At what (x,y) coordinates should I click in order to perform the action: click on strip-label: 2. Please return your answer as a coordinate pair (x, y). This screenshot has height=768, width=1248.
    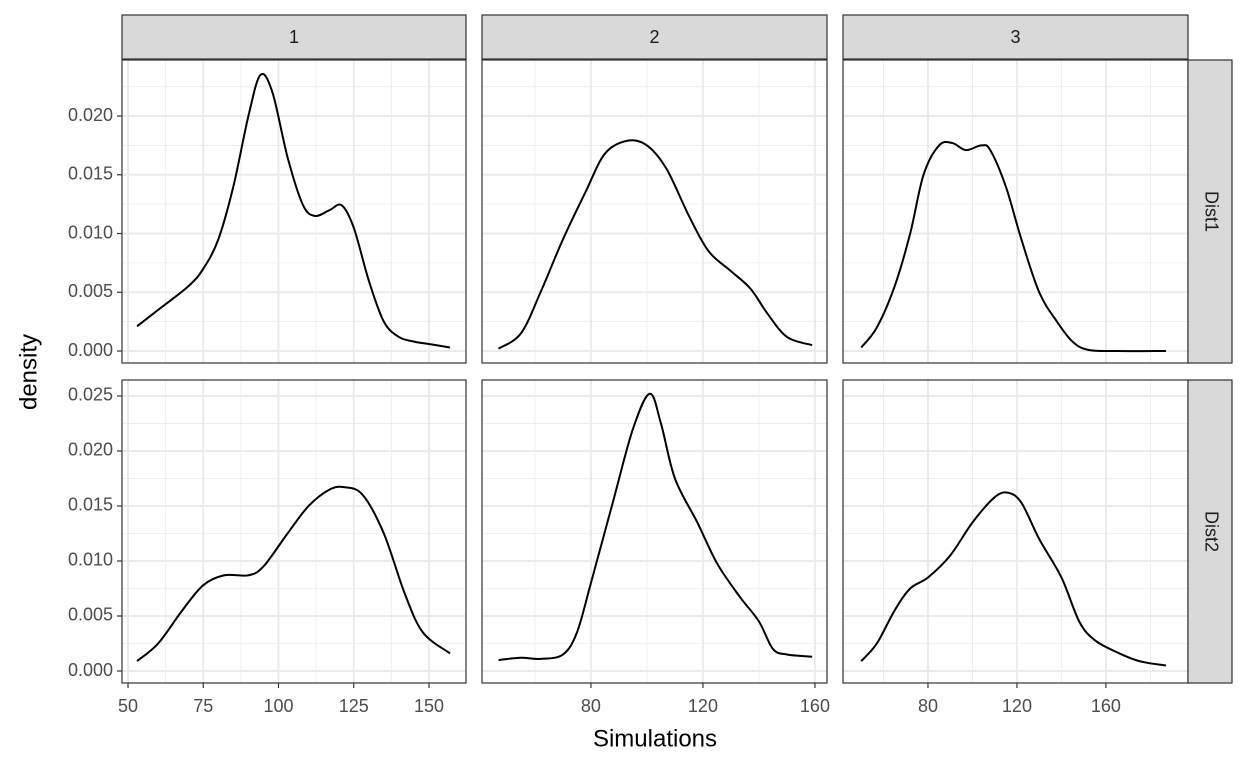
    Looking at the image, I should click on (654, 37).